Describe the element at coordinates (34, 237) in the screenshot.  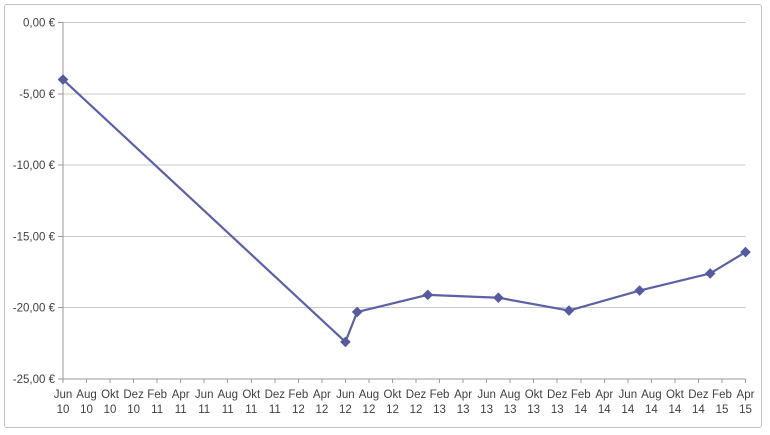
I see `y-axis-tick-label: -15,00 €` at that location.